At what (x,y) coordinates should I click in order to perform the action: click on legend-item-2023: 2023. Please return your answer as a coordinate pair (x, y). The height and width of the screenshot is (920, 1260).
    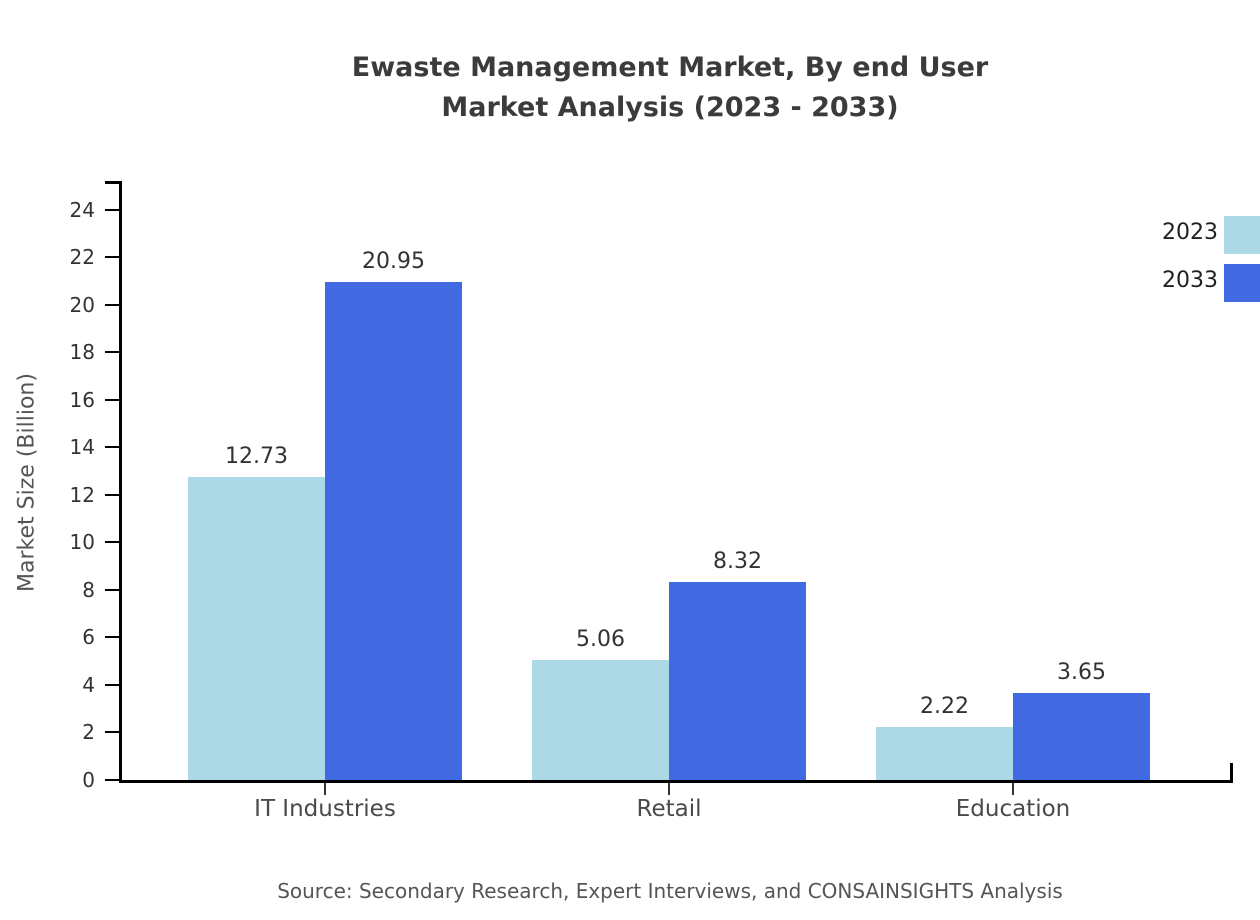
    Looking at the image, I should click on (1180, 240).